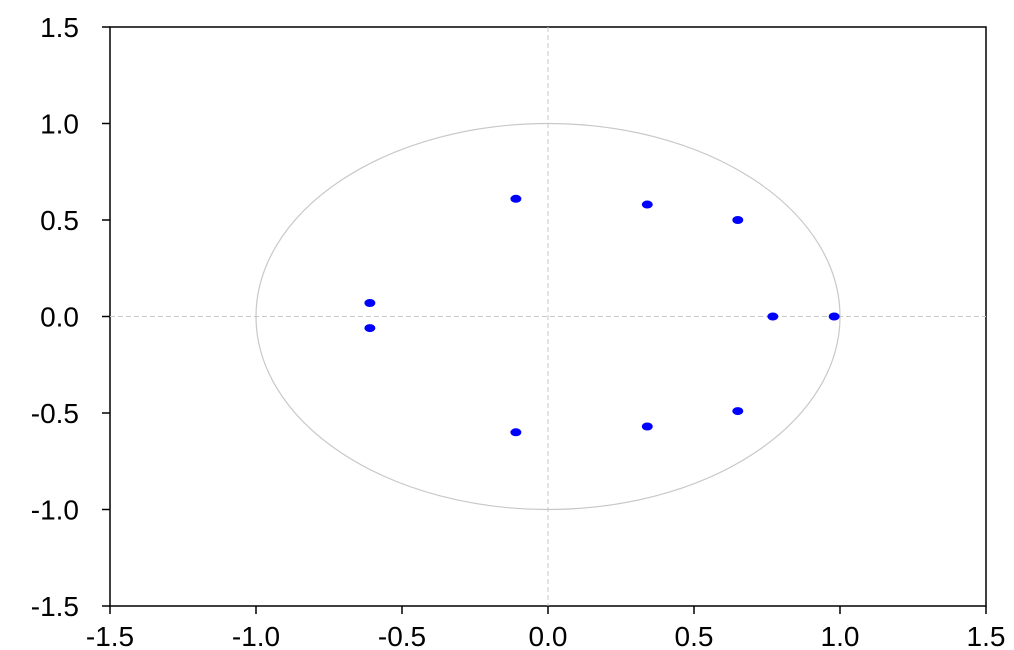 The height and width of the screenshot is (650, 1014). What do you see at coordinates (59, 124) in the screenshot?
I see `y-tick-label: 1.0` at bounding box center [59, 124].